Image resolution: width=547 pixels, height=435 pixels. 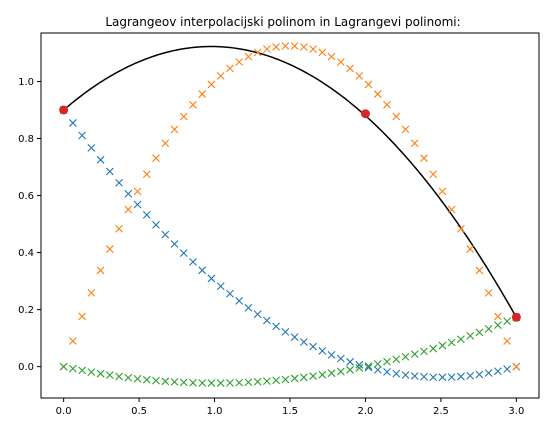 What do you see at coordinates (26, 310) in the screenshot?
I see `y-tick-label: 0.2` at bounding box center [26, 310].